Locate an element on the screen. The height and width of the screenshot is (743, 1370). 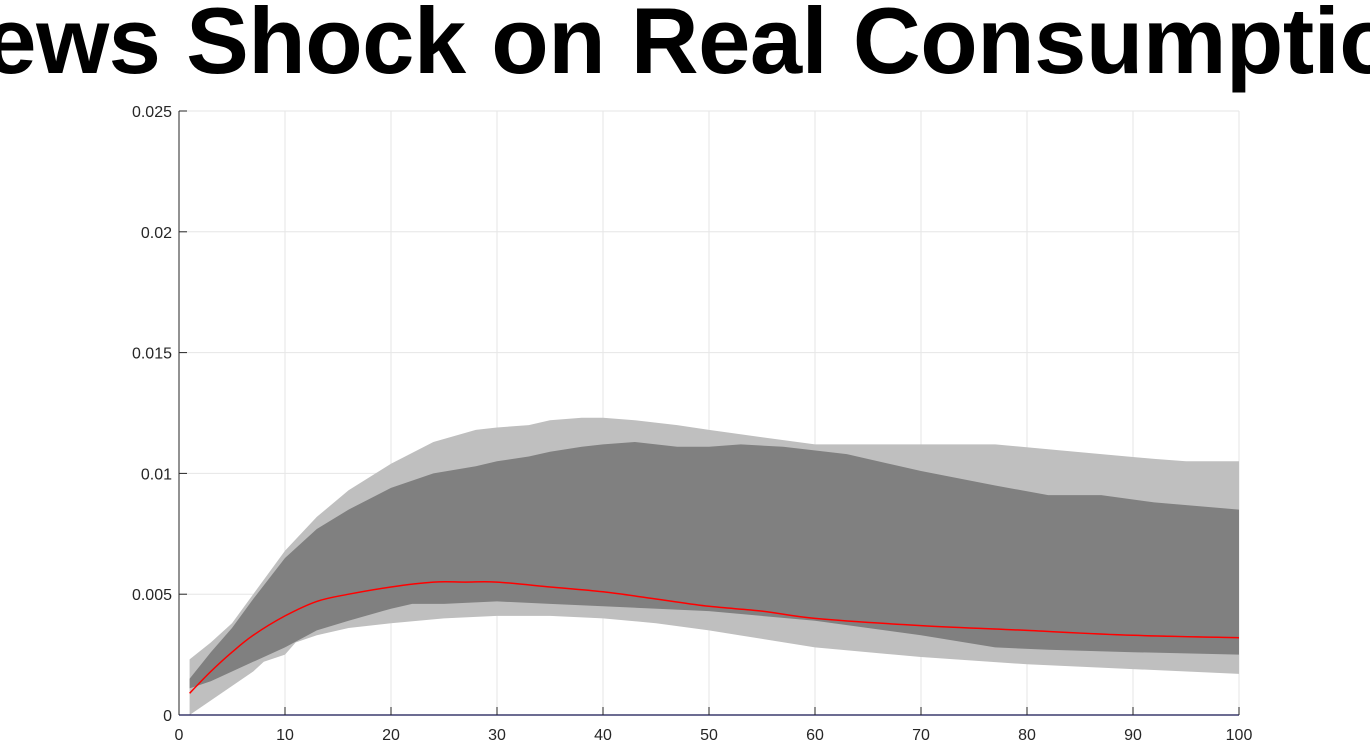
x-tick-label: 40 is located at coordinates (603, 735).